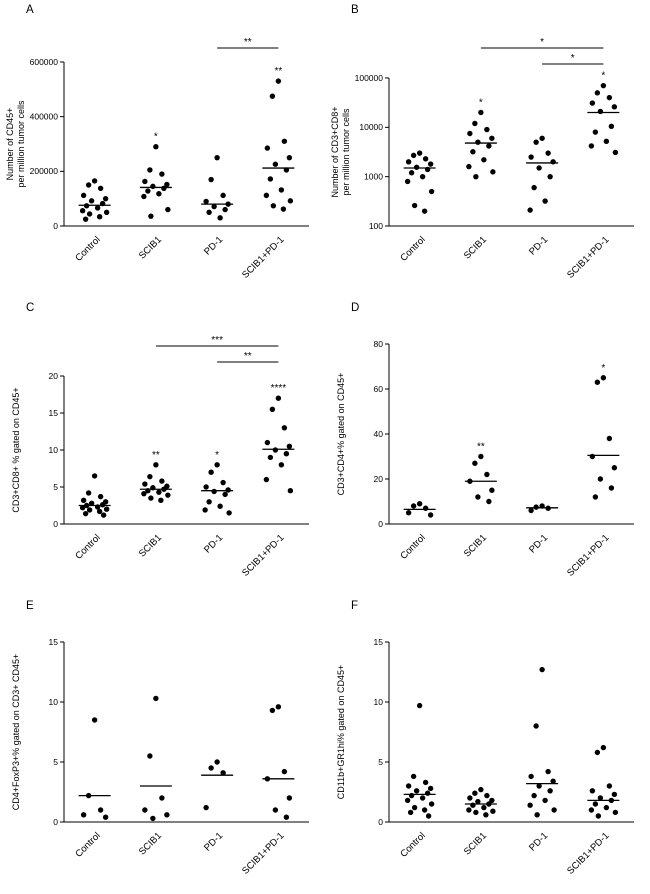  What do you see at coordinates (355, 308) in the screenshot?
I see `panel-letter-d: D` at bounding box center [355, 308].